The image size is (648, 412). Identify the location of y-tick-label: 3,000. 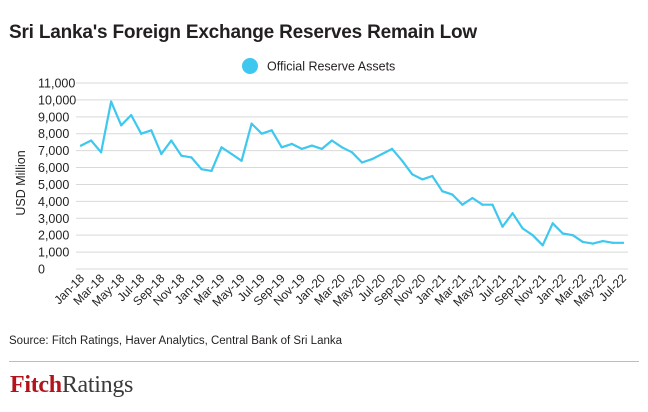
(53, 219).